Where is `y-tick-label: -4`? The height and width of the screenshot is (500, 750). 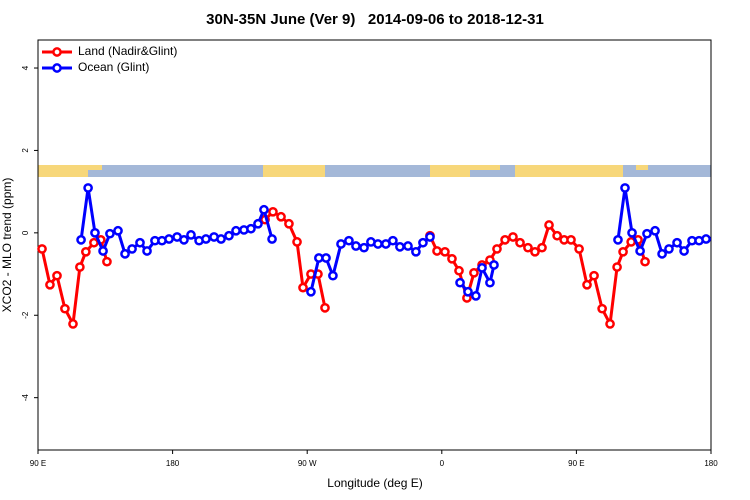 y-tick-label: -4 is located at coordinates (25, 398).